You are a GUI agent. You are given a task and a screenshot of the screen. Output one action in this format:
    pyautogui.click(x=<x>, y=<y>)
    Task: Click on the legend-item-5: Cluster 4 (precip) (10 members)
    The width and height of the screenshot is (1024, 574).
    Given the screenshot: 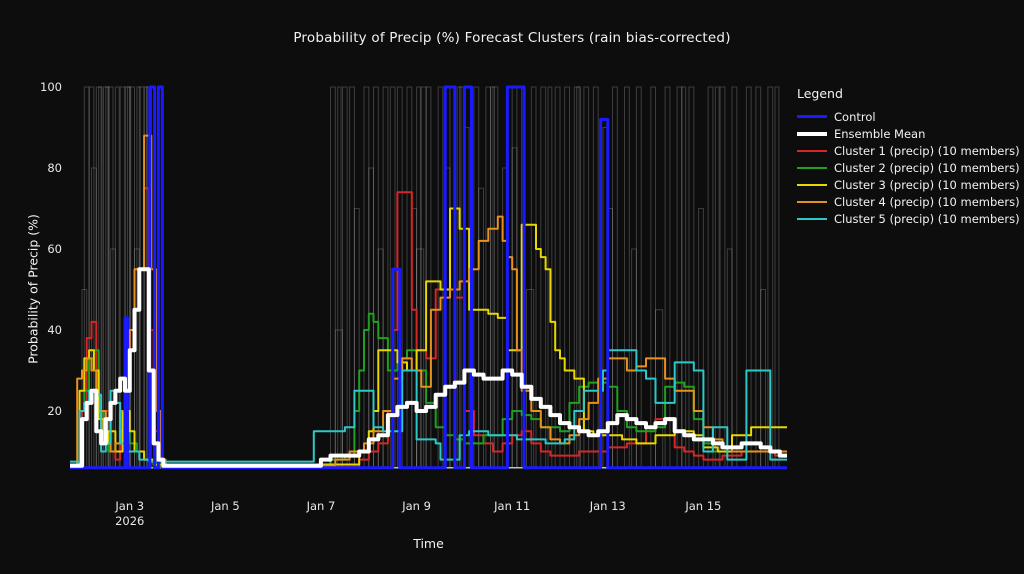 What is the action you would take?
    pyautogui.click(x=908, y=201)
    